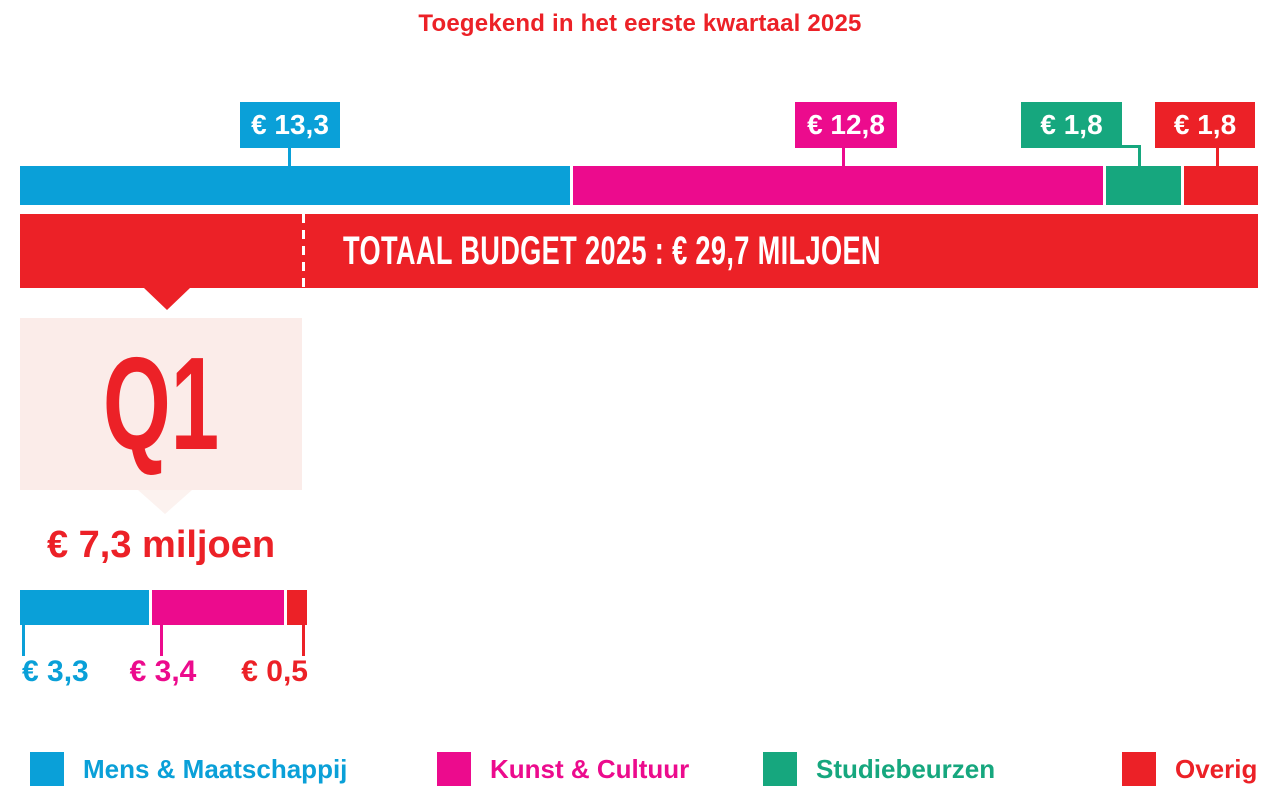 This screenshot has height=800, width=1280. I want to click on connector-line-blue, so click(289, 157).